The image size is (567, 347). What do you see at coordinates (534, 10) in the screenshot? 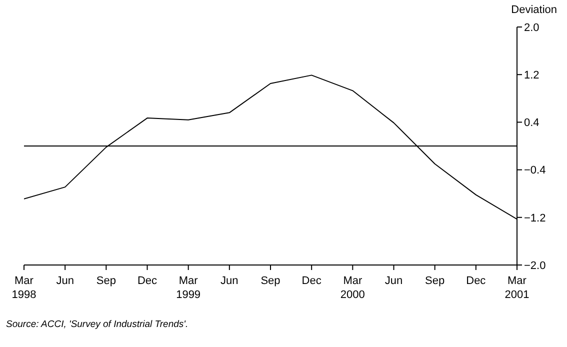
I see `y-axis-title: Deviation` at bounding box center [534, 10].